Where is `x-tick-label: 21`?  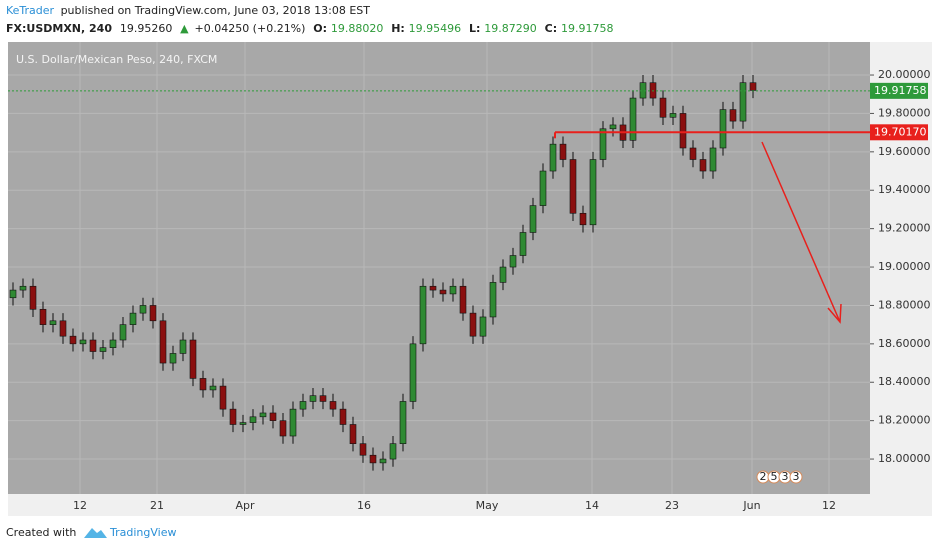
x-tick-label: 21 is located at coordinates (157, 505).